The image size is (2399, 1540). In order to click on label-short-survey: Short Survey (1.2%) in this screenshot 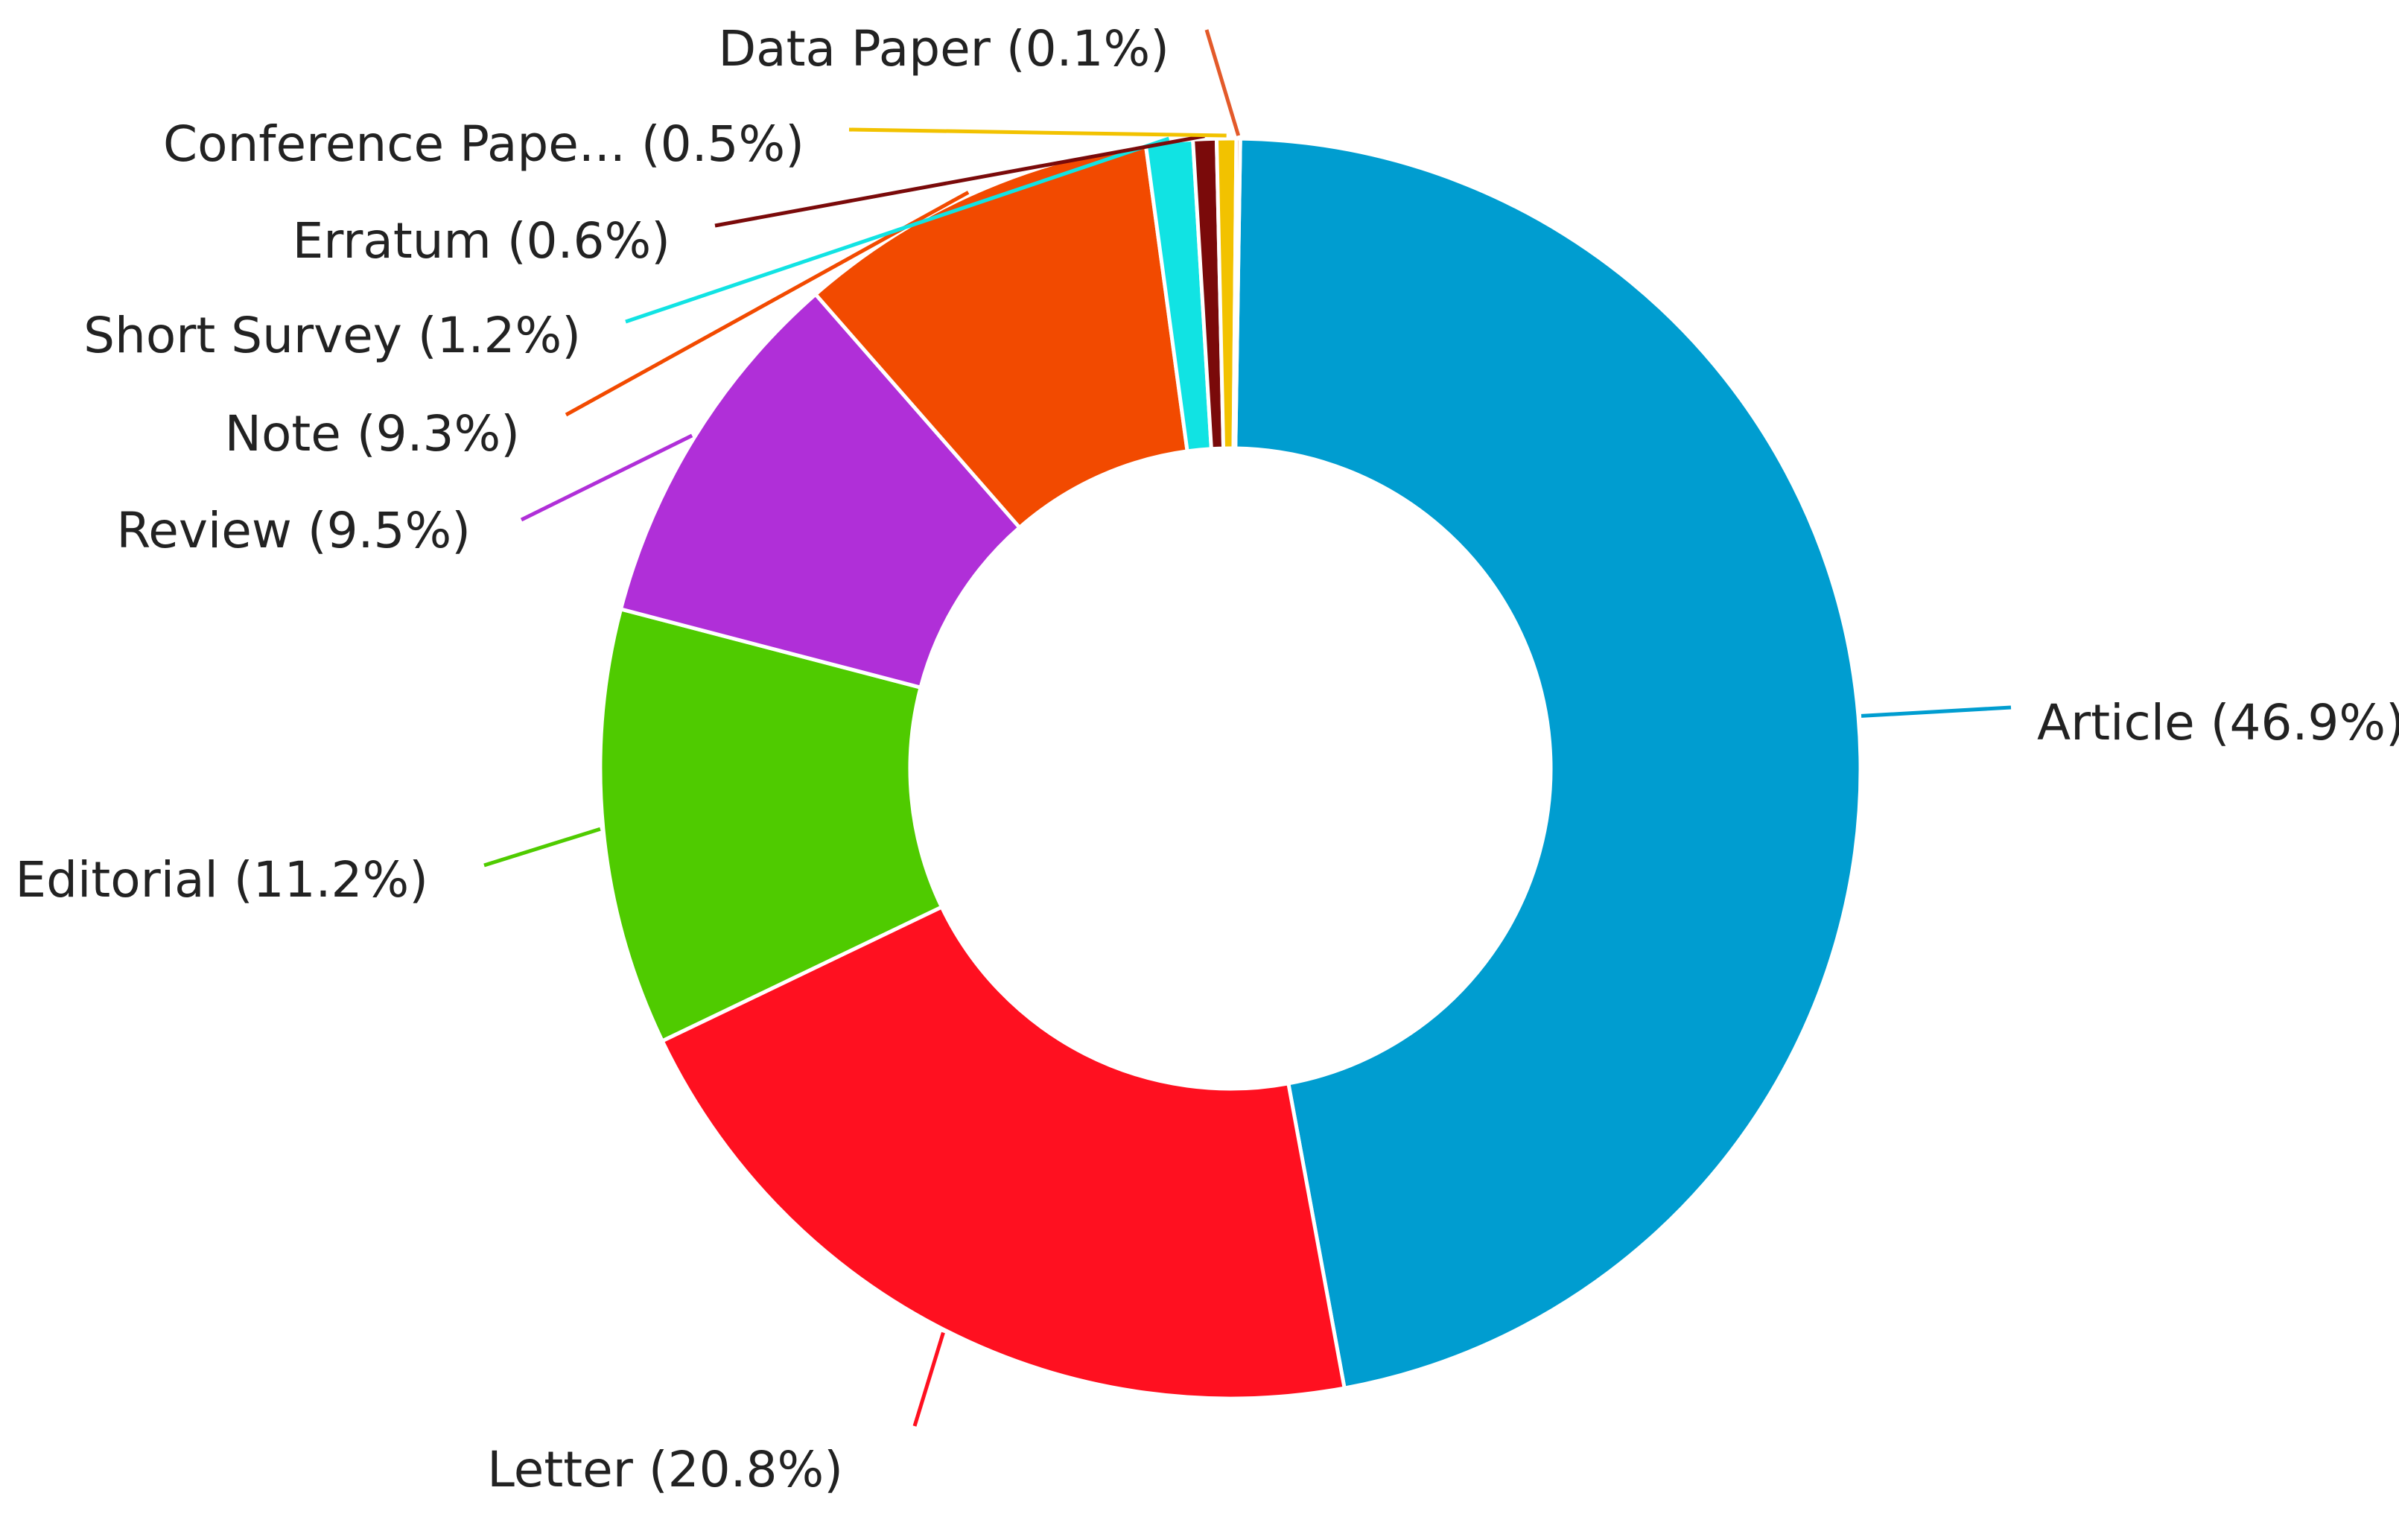, I will do `click(332, 335)`.